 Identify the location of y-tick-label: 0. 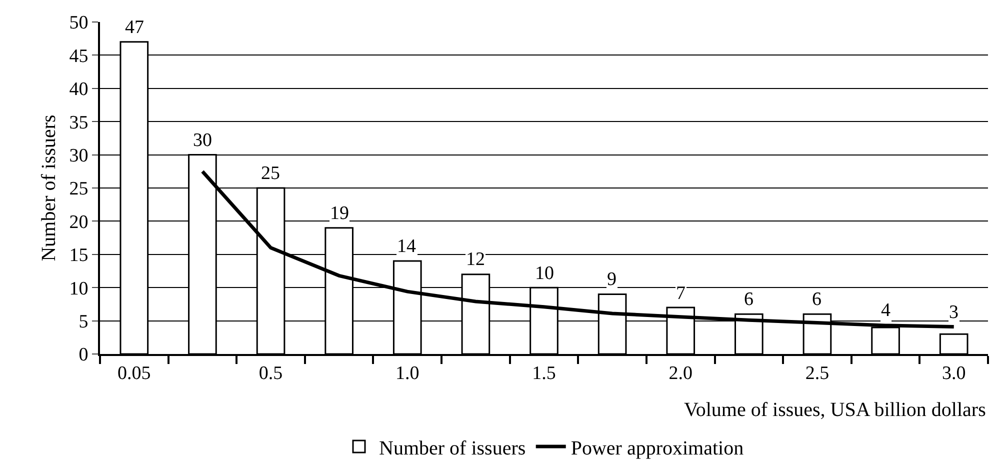
(83, 355).